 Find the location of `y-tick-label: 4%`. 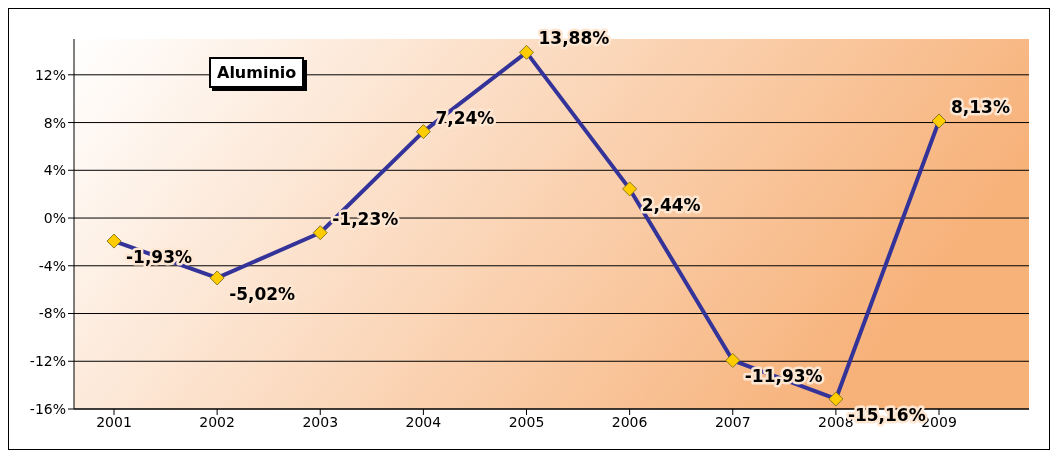

y-tick-label: 4% is located at coordinates (54, 170).